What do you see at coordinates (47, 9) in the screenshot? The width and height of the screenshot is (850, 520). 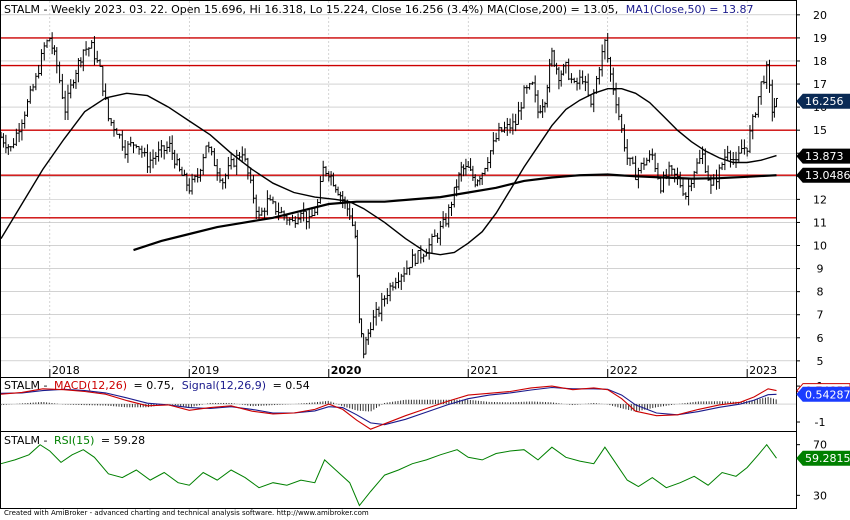 I see `price-header-dash: -` at bounding box center [47, 9].